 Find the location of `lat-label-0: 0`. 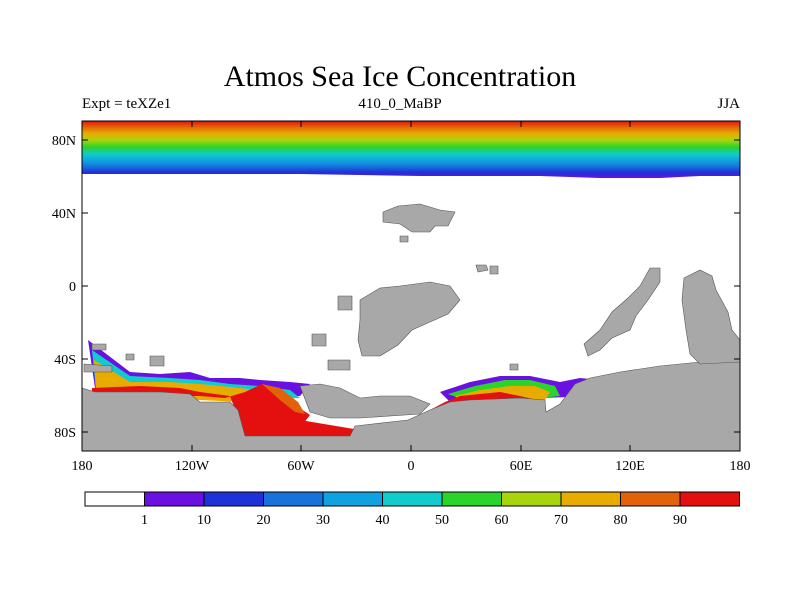

lat-label-0: 0 is located at coordinates (72, 287).